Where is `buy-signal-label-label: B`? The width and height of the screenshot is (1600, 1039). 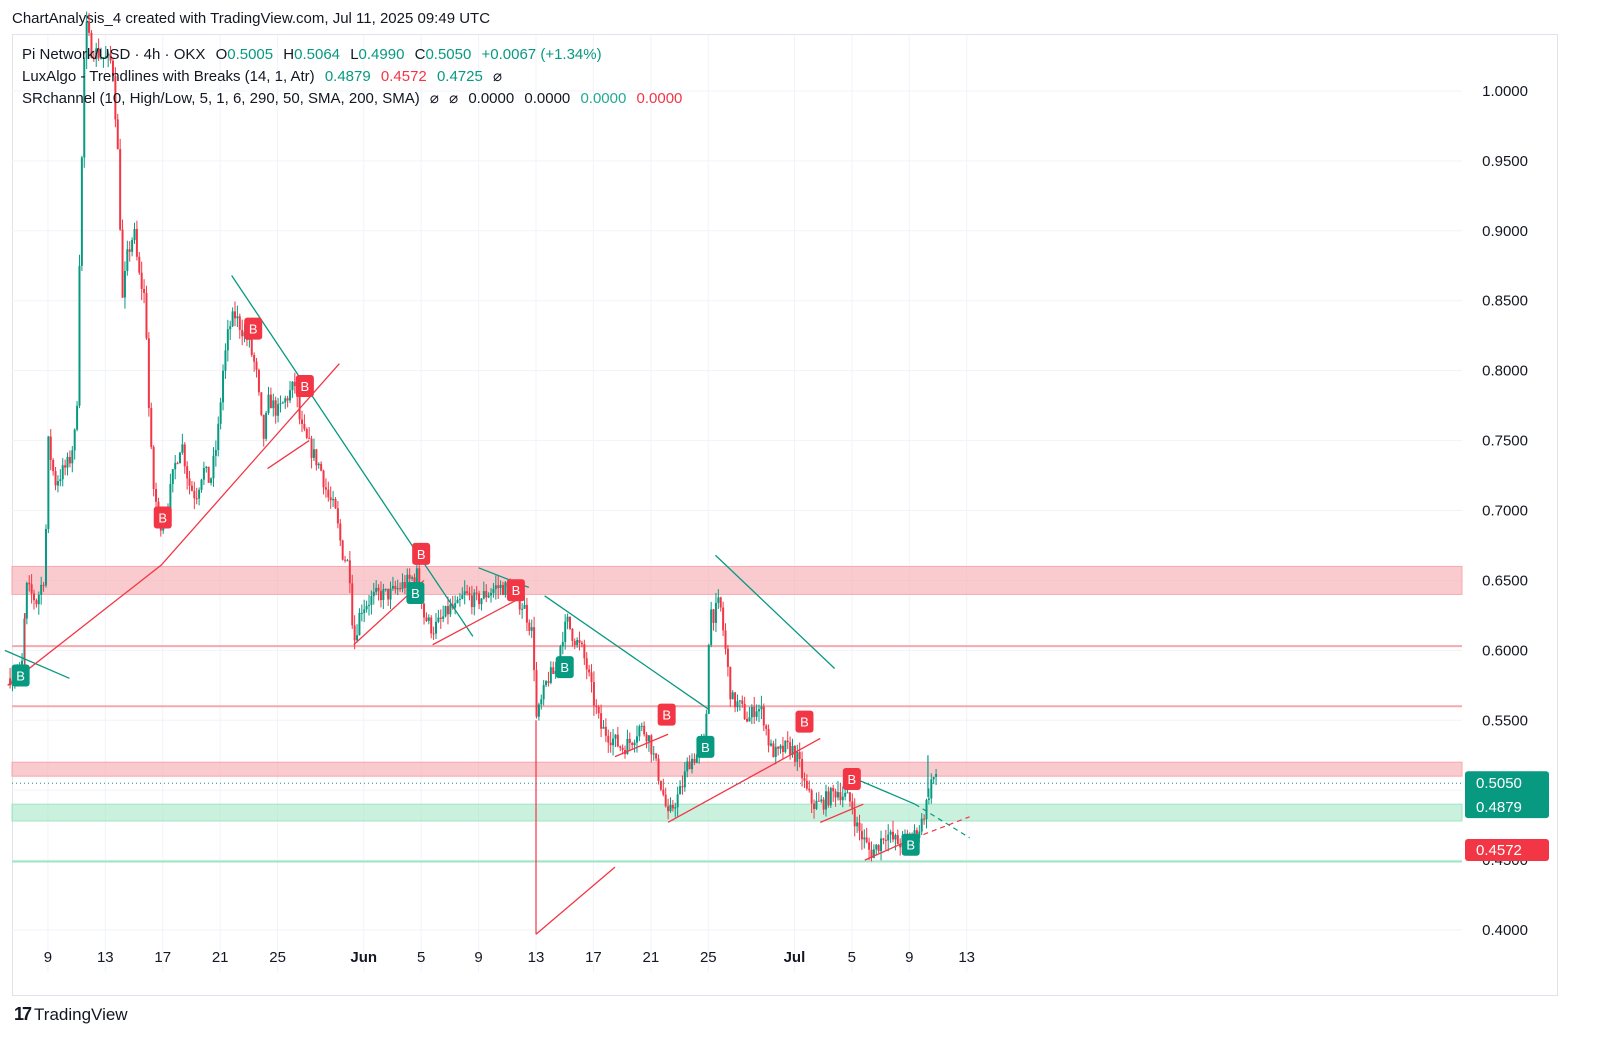 buy-signal-label-label: B is located at coordinates (20, 676).